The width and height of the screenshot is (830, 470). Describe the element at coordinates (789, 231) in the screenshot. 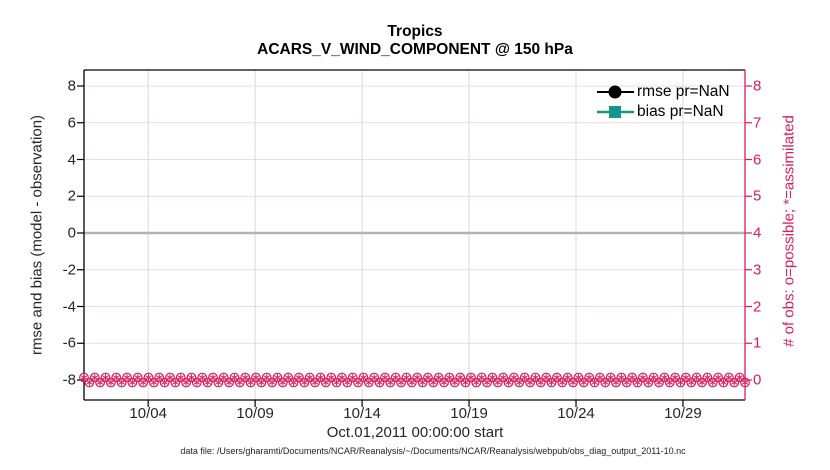

I see `right-axis-label: # of obs: o=possible; *=assimilated` at that location.